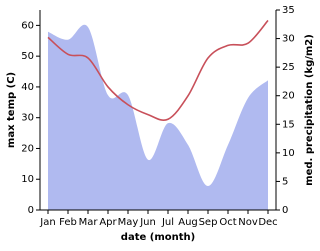 The width and height of the screenshot is (320, 251). I want to click on y2-axis-label: med. precipitation (kg/m2), so click(309, 110).